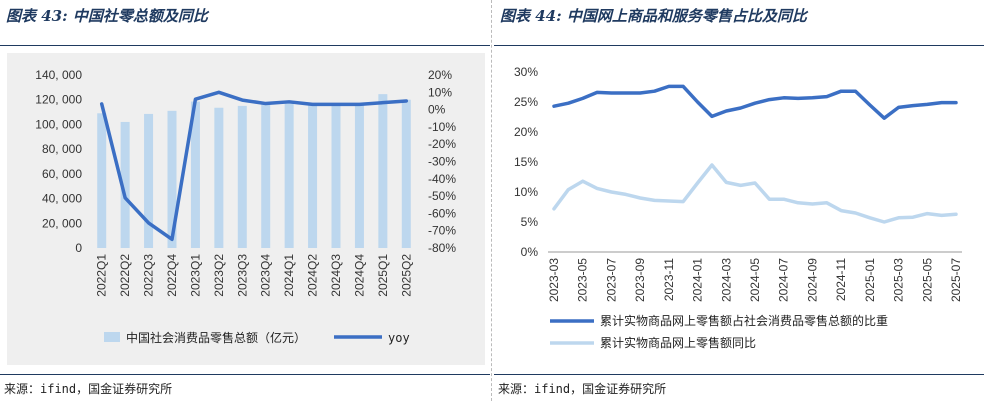 Image resolution: width=984 pixels, height=401 pixels. I want to click on y-left-tick-label: 60, 000, so click(62, 174).